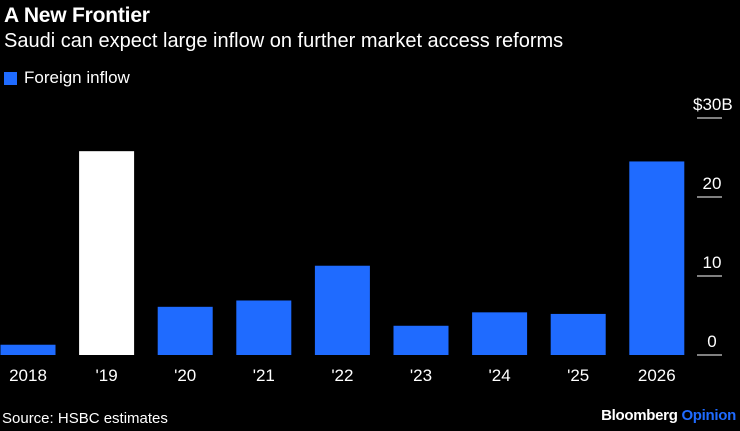  Describe the element at coordinates (708, 415) in the screenshot. I see `brand-accent: Opinion` at that location.